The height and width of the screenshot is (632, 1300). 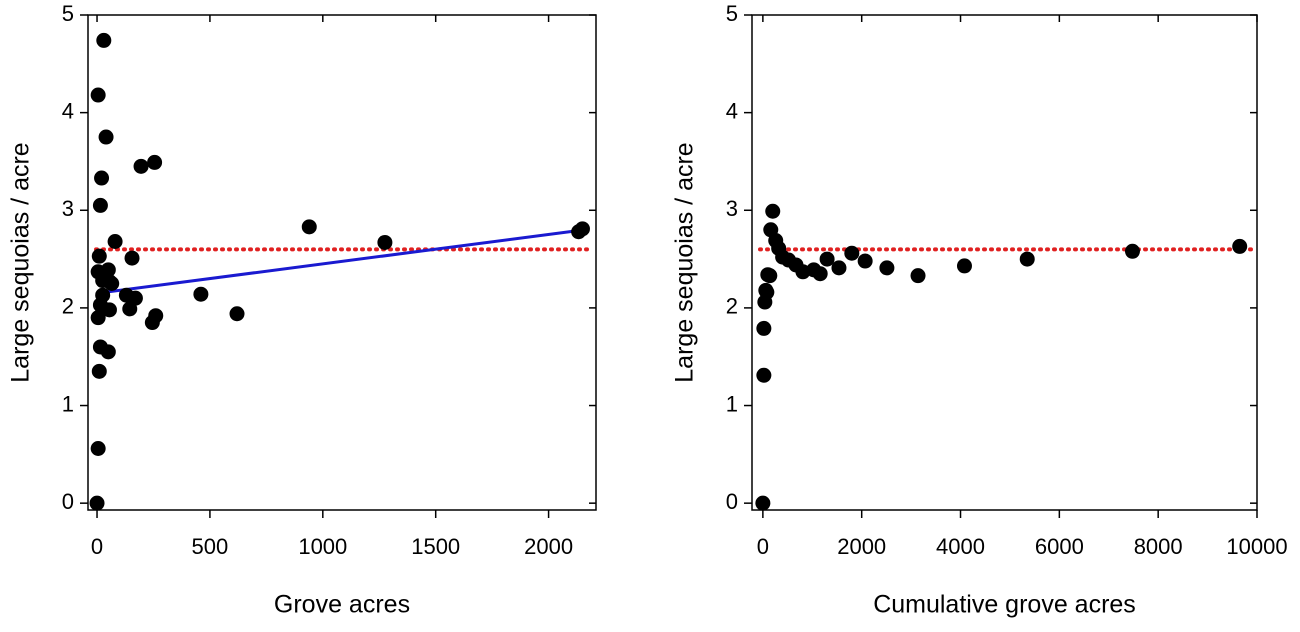 I want to click on x-axis-title: Cumulative grove acres, so click(x=1004, y=605).